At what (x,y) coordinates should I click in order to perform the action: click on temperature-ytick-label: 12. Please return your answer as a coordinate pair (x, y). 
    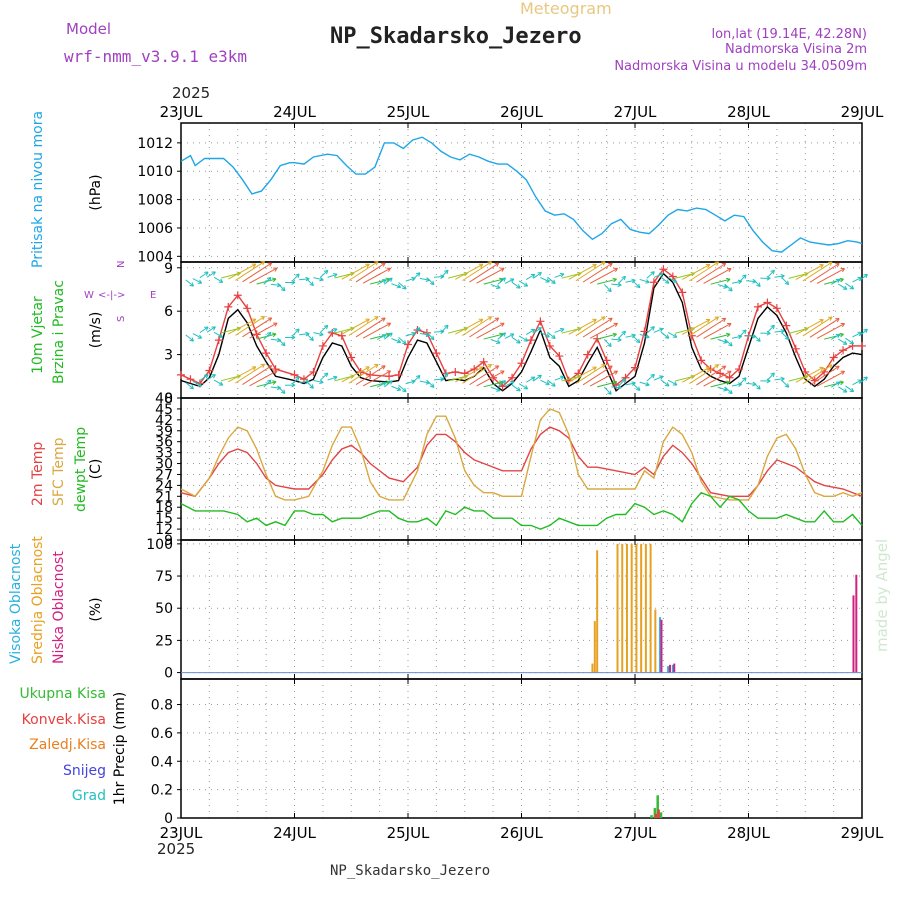
    Looking at the image, I should click on (164, 530).